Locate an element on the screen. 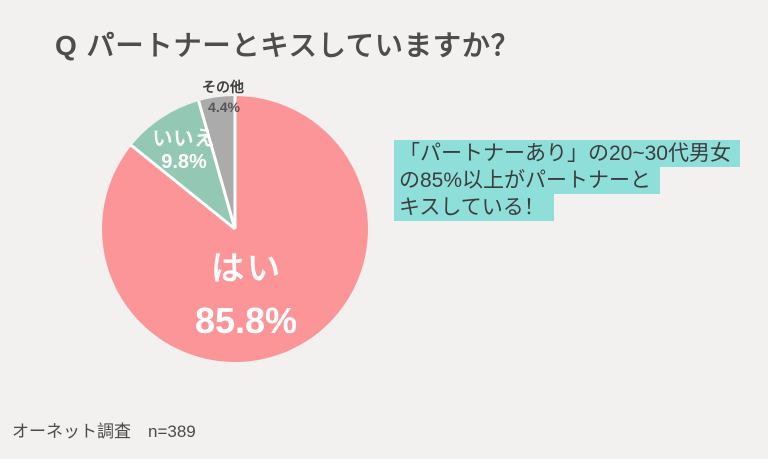  source-note: オーネット調査 n=389 is located at coordinates (104, 431).